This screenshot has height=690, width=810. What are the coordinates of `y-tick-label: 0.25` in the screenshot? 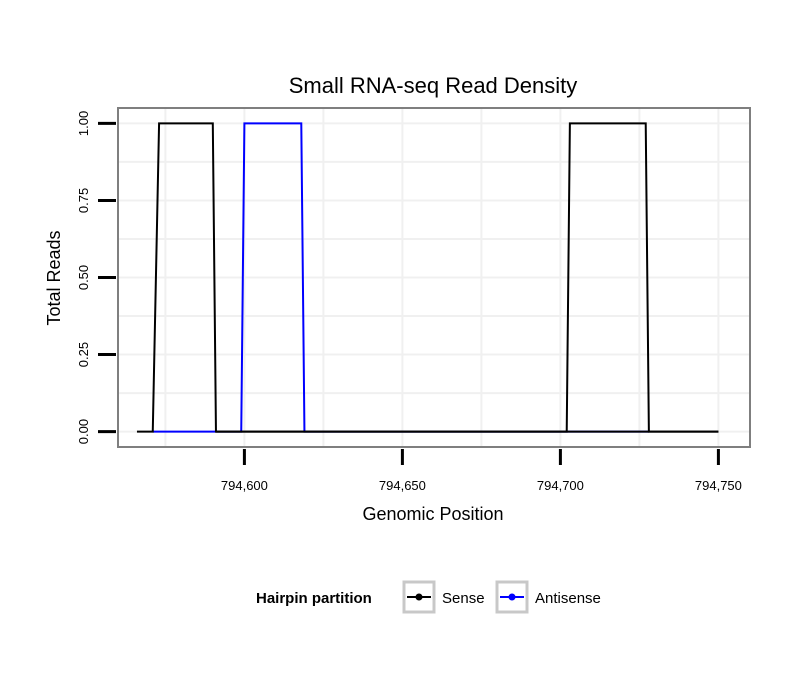 It's located at (83, 354).